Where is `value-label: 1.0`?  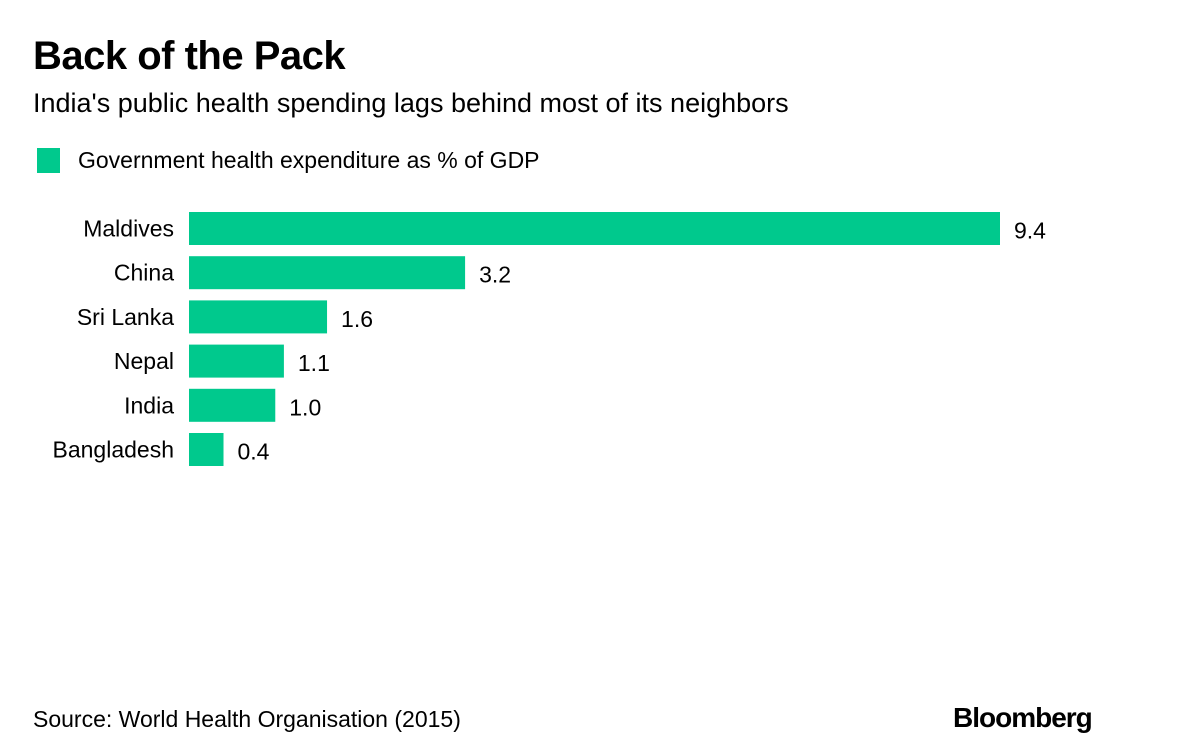
value-label: 1.0 is located at coordinates (305, 407).